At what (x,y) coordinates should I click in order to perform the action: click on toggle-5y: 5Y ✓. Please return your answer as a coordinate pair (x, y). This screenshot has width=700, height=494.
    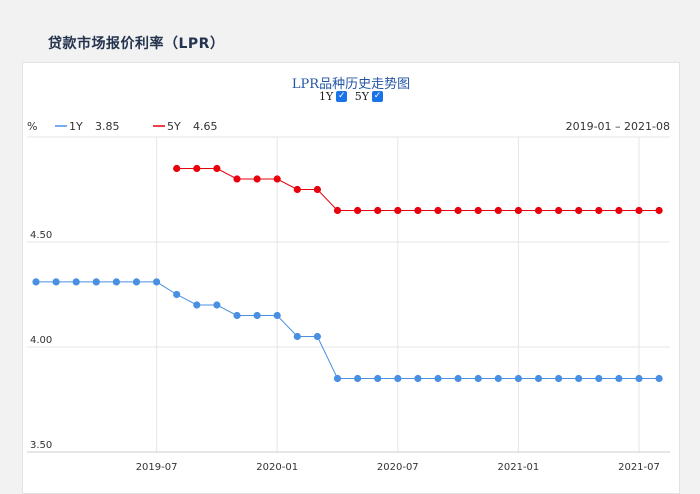
    Looking at the image, I should click on (369, 96).